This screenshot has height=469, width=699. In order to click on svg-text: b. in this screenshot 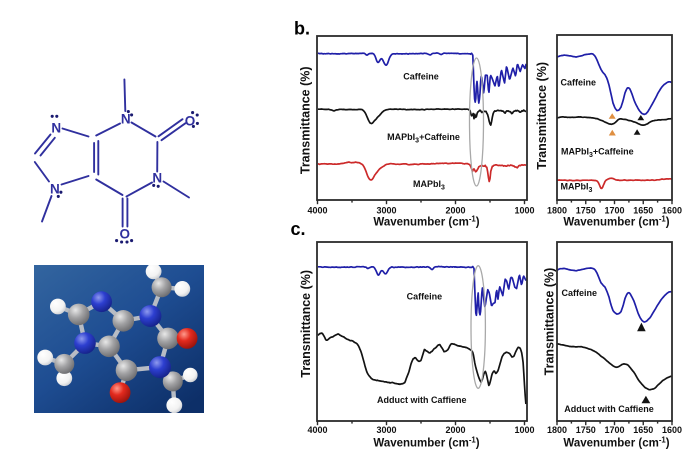, I will do `click(302, 29)`.